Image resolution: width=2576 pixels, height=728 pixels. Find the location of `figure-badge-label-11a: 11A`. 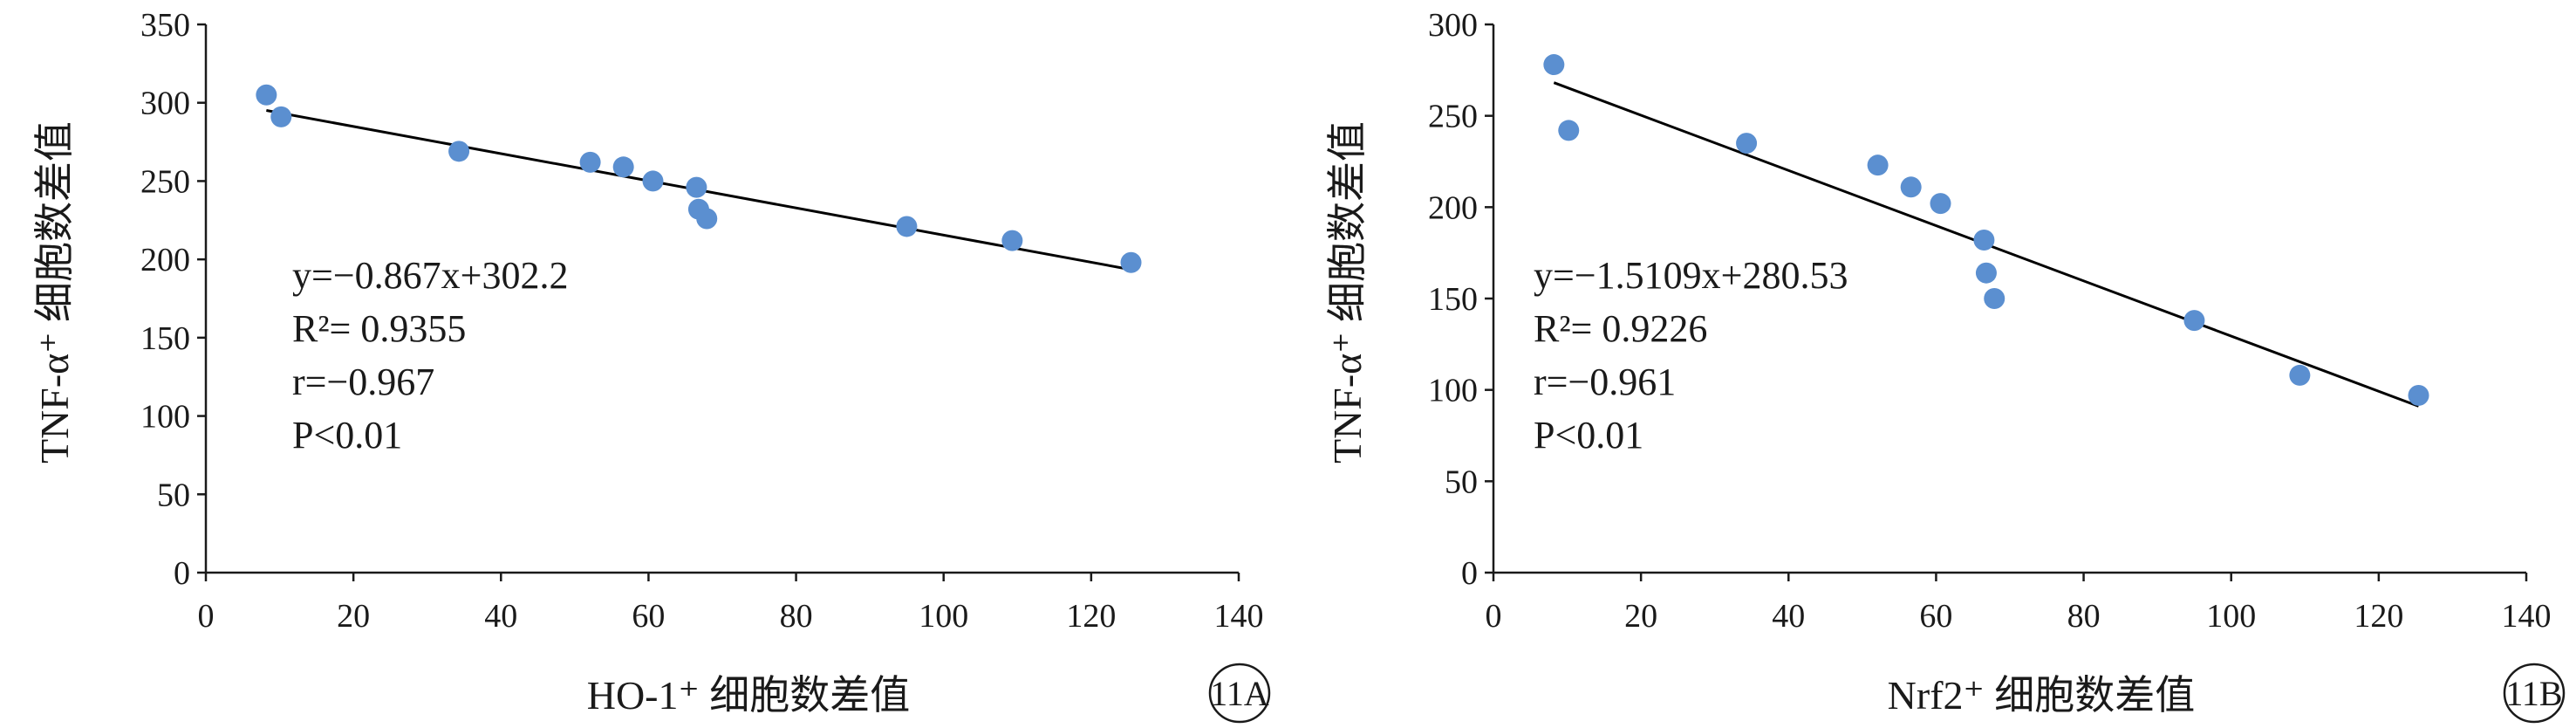

figure-badge-label-11a: 11A is located at coordinates (1239, 693).